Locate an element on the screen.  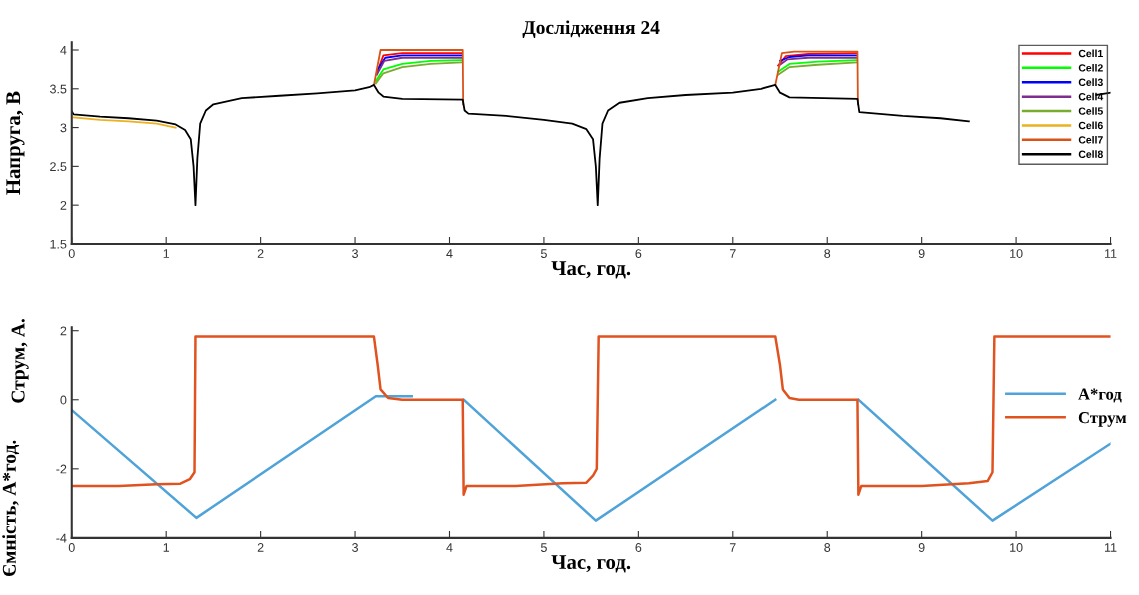
line-series is located at coordinates (124, 122).